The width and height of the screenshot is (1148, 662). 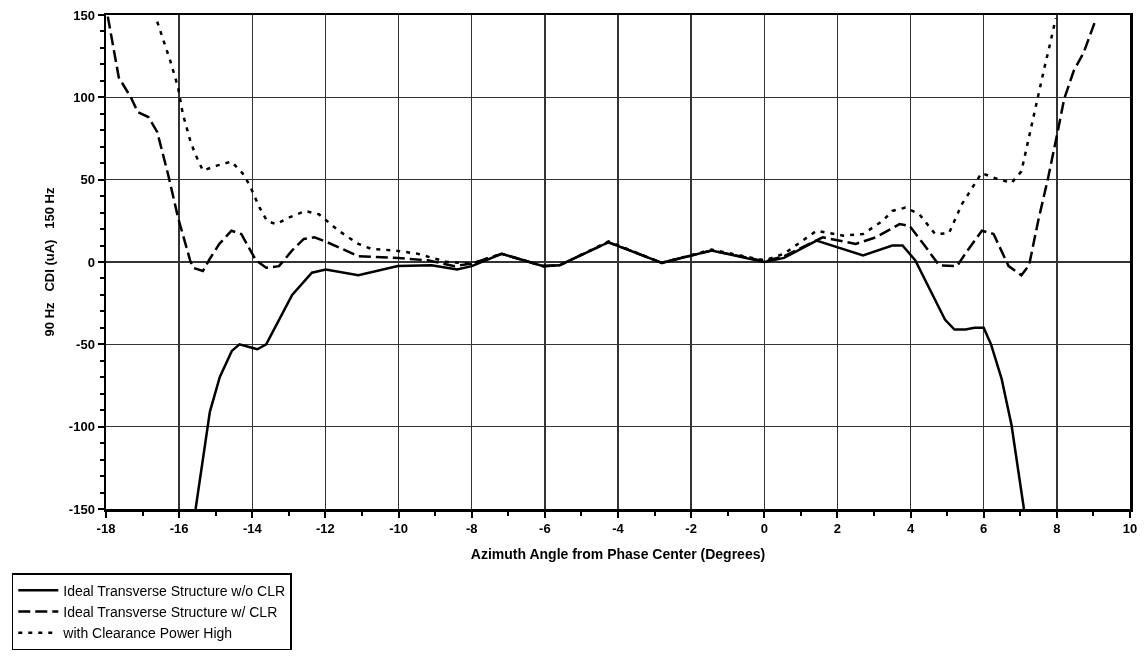 What do you see at coordinates (1130, 529) in the screenshot?
I see `x-tick-label: 10` at bounding box center [1130, 529].